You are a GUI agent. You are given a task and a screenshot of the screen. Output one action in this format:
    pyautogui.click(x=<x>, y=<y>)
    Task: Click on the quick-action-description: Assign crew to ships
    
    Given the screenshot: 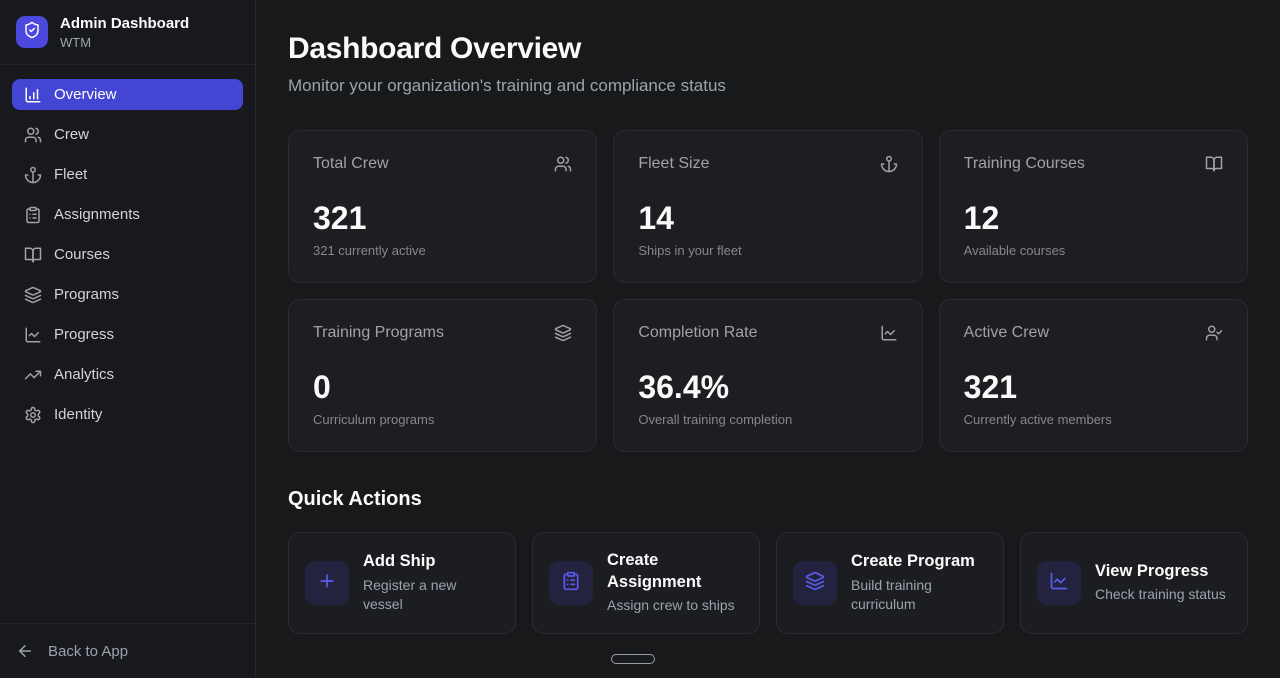 What is the action you would take?
    pyautogui.click(x=671, y=605)
    